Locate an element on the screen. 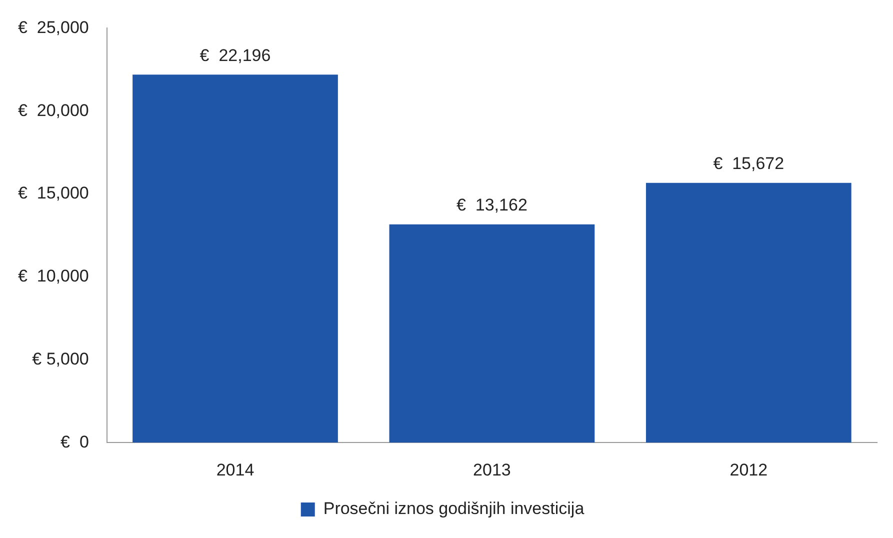 The width and height of the screenshot is (893, 538). y-tick-label: € 20,000 is located at coordinates (53, 110).